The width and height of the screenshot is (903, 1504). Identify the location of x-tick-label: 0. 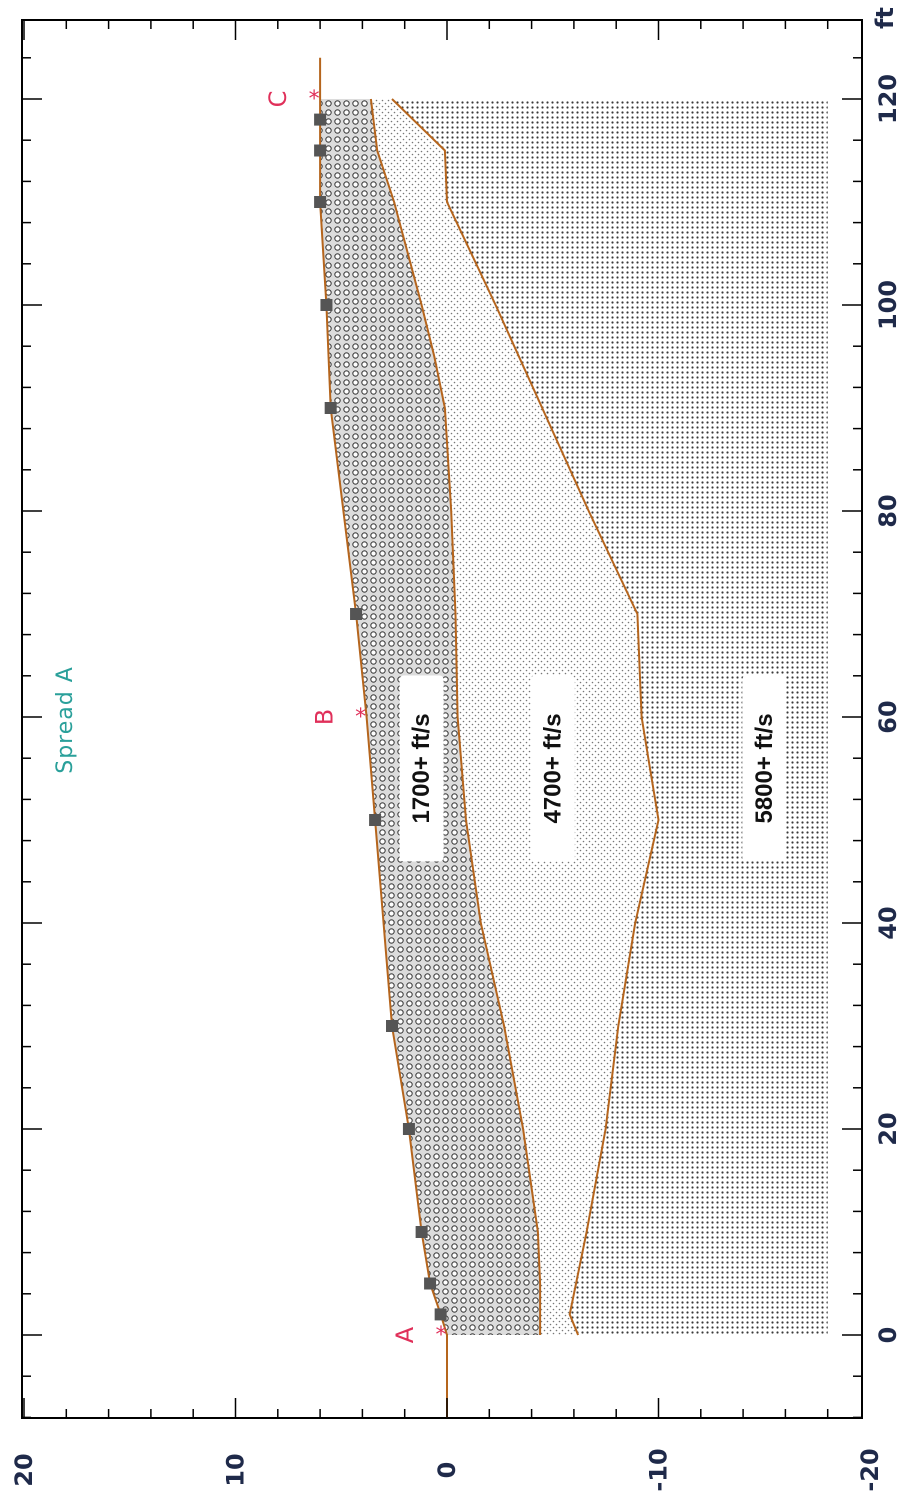
(888, 1335).